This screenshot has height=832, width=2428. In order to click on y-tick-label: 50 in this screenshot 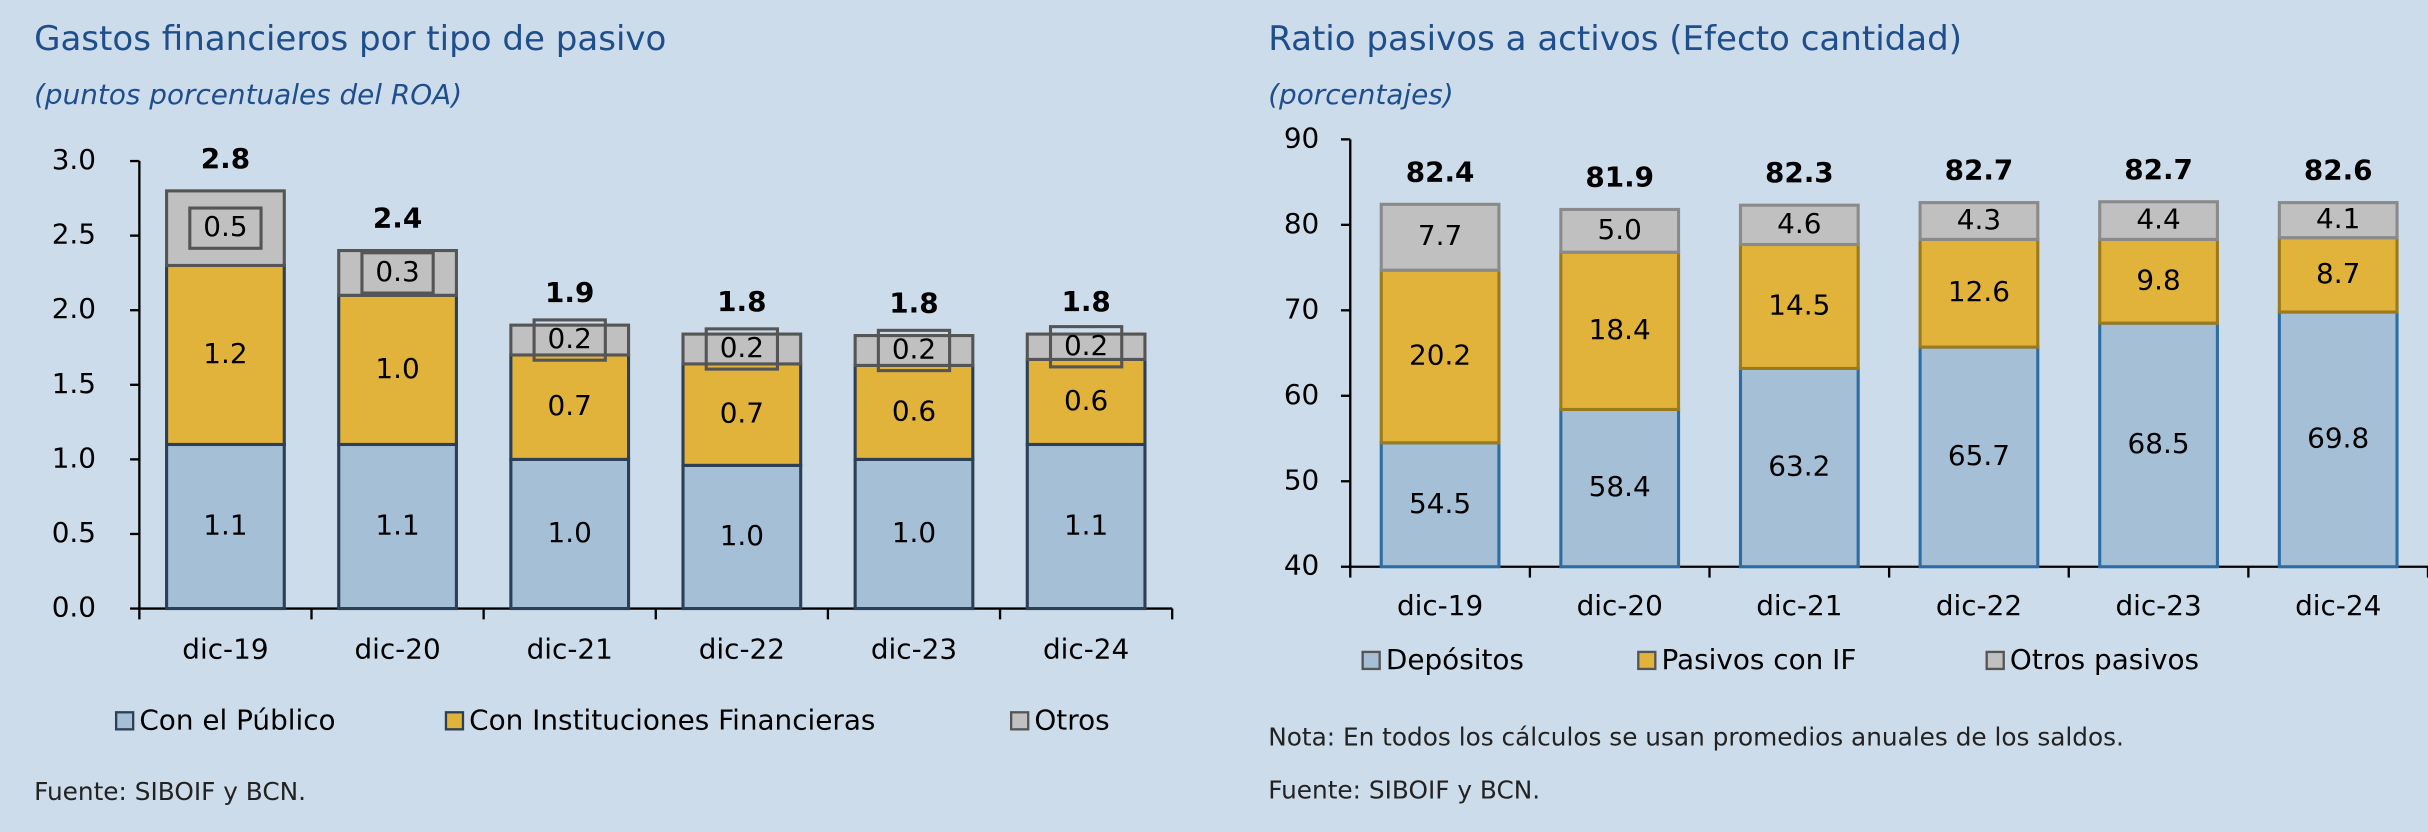, I will do `click(1301, 479)`.